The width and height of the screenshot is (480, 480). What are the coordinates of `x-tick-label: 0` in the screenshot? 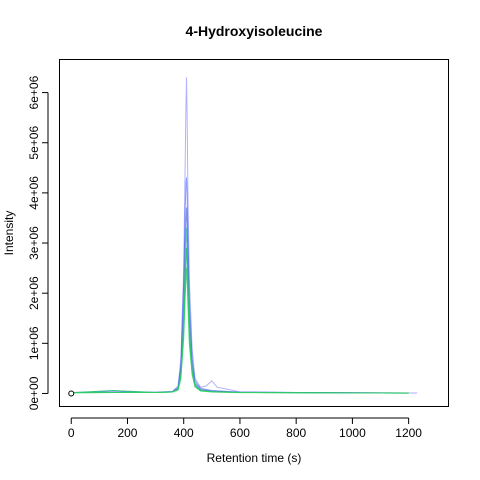 It's located at (71, 433).